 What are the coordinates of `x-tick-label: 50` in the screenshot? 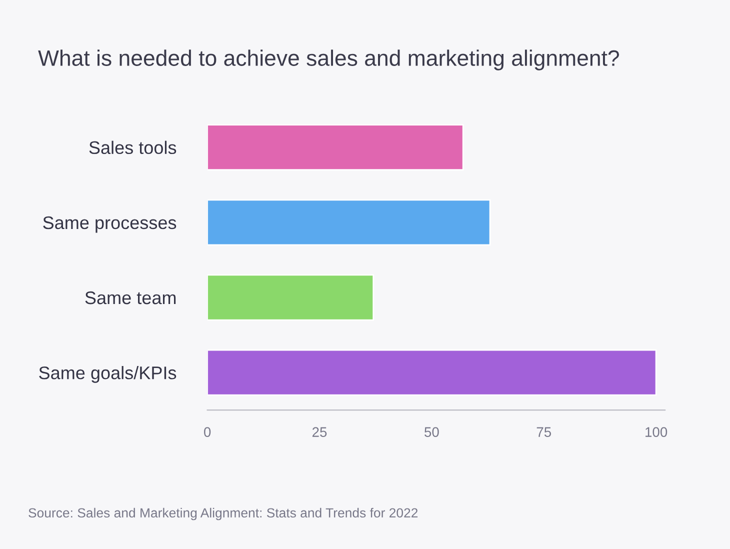 It's located at (431, 432).